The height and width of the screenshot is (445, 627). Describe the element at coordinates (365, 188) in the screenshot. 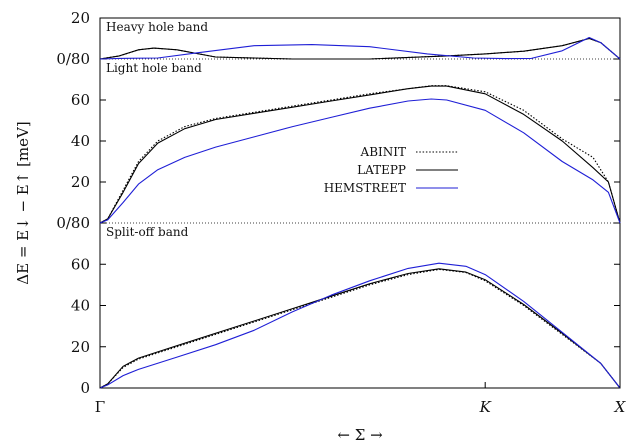

I see `legend-label-hemstreet: HEMSTREET` at that location.